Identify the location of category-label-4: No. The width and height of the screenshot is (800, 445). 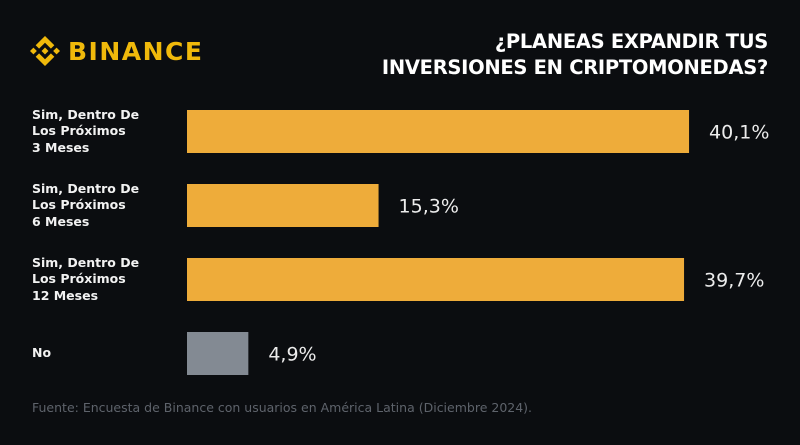
(42, 353).